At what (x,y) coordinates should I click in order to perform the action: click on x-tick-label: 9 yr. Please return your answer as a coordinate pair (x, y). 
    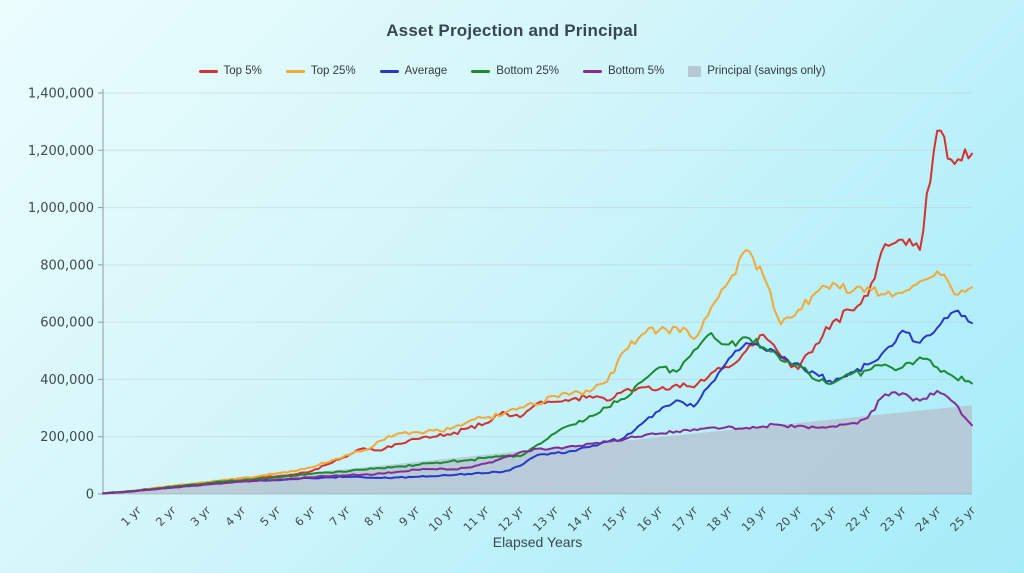
    Looking at the image, I should click on (409, 516).